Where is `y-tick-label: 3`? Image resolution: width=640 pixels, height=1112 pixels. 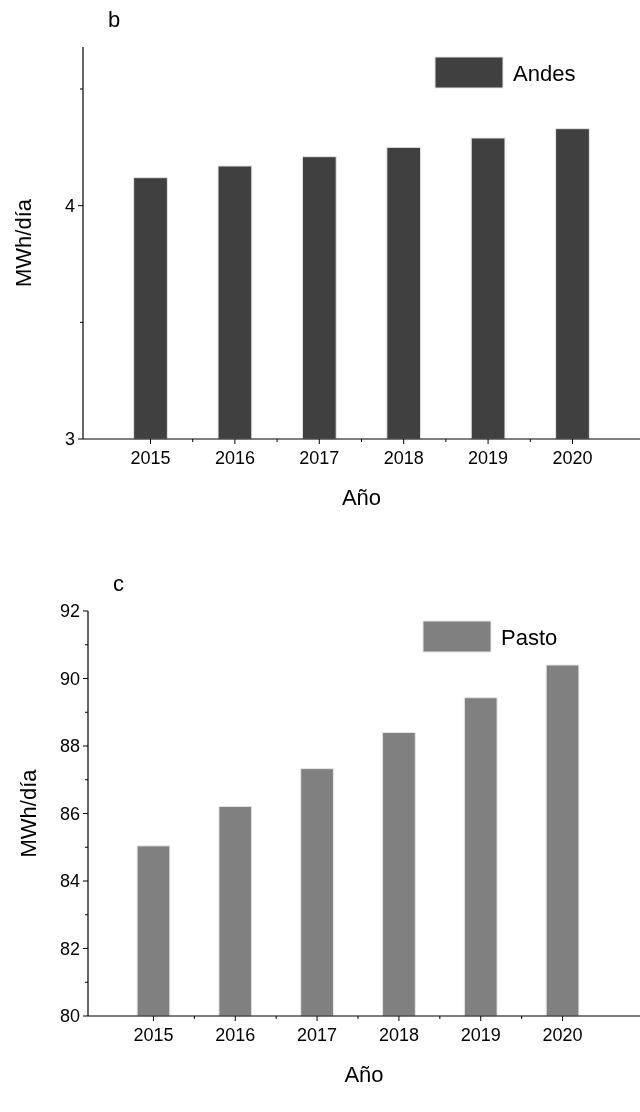
y-tick-label: 3 is located at coordinates (69, 439).